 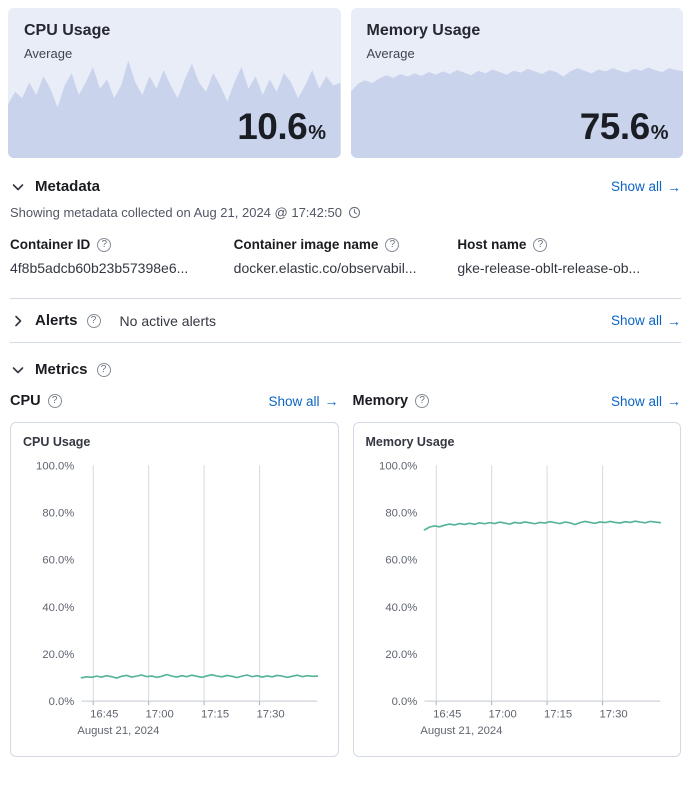 I want to click on field-label-text: Container image name, so click(x=306, y=244).